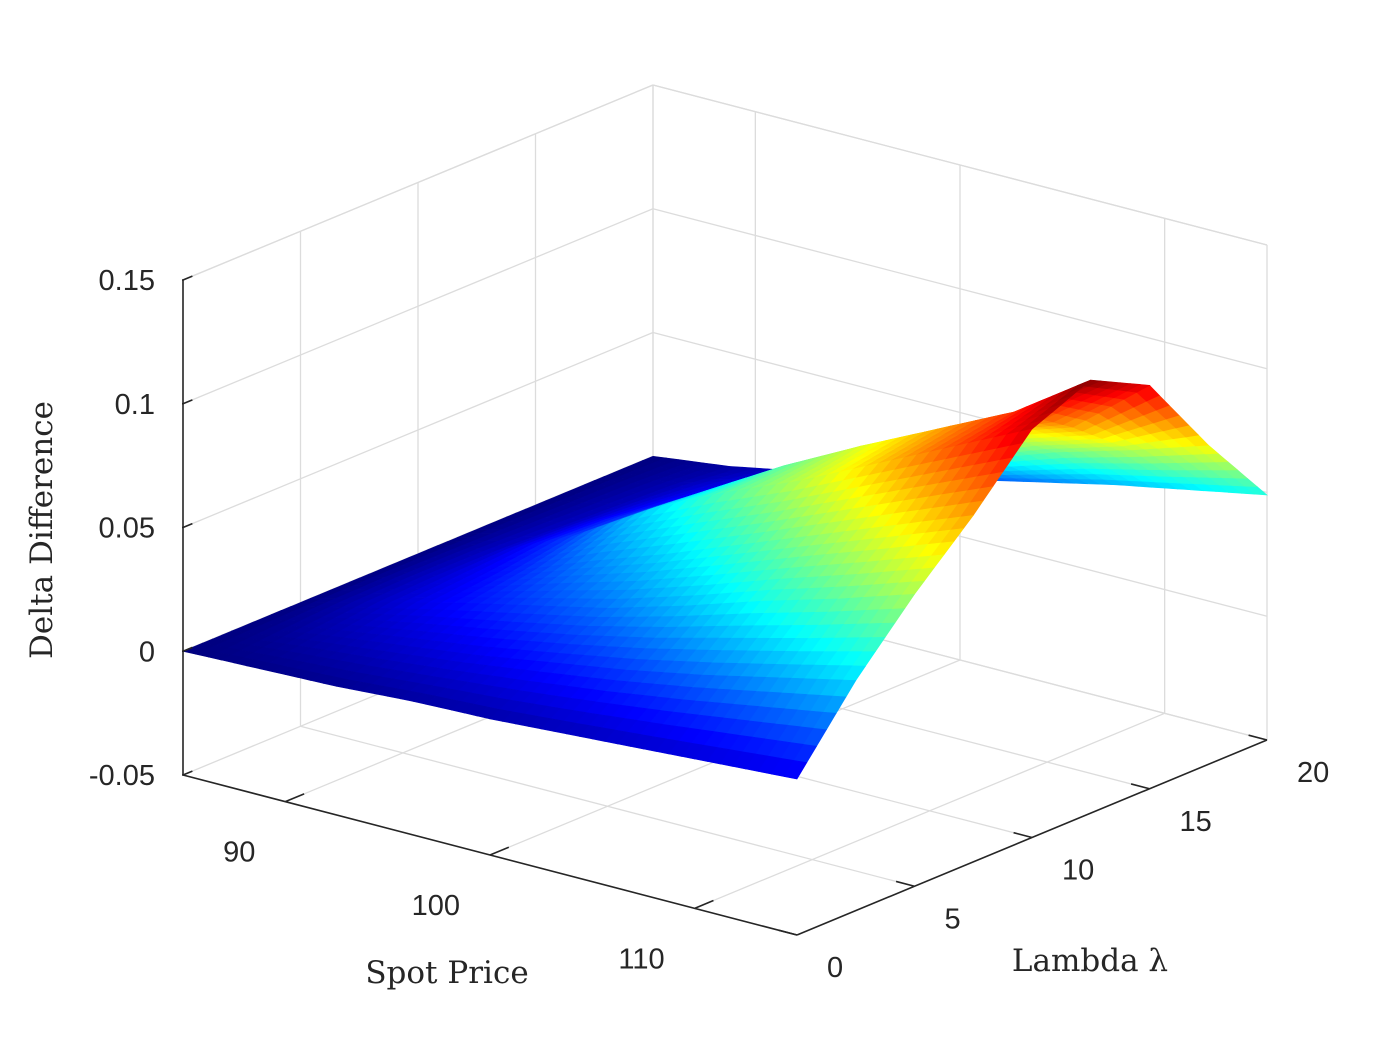  Describe the element at coordinates (795, 770) in the screenshot. I see `surface-patch` at that location.